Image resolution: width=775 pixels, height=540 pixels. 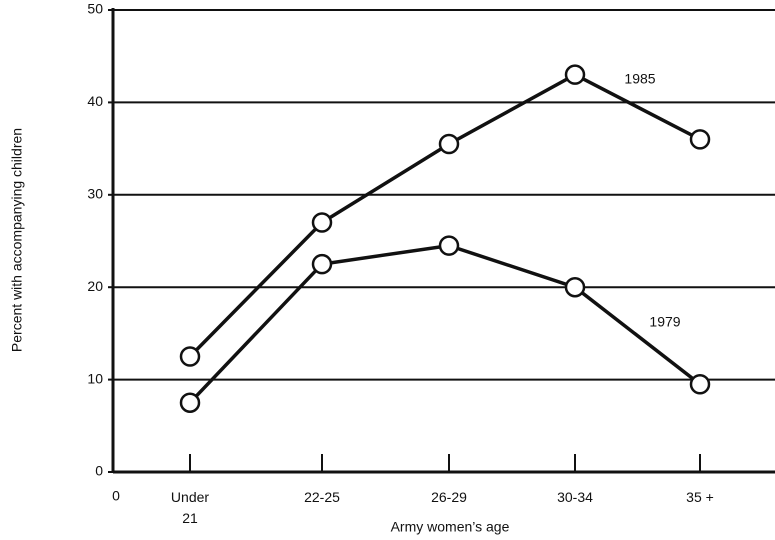 What do you see at coordinates (700, 497) in the screenshot?
I see `x-tick-label: 35 +` at bounding box center [700, 497].